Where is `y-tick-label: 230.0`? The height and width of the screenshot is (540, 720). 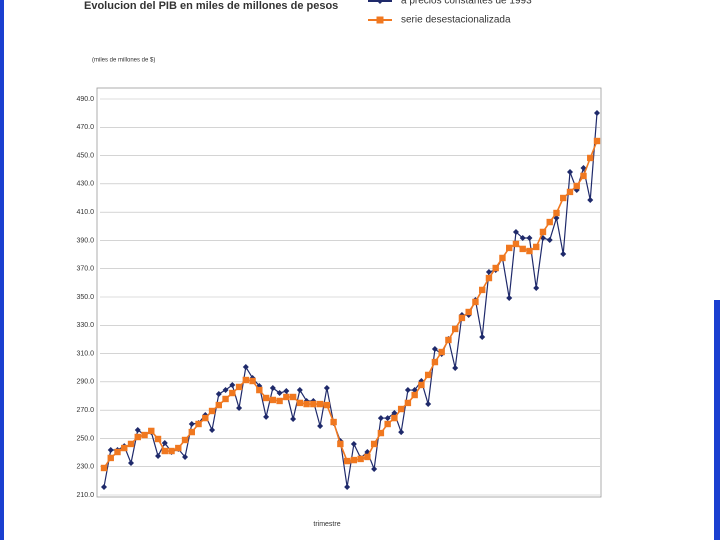
y-tick-label: 230.0 is located at coordinates (85, 467).